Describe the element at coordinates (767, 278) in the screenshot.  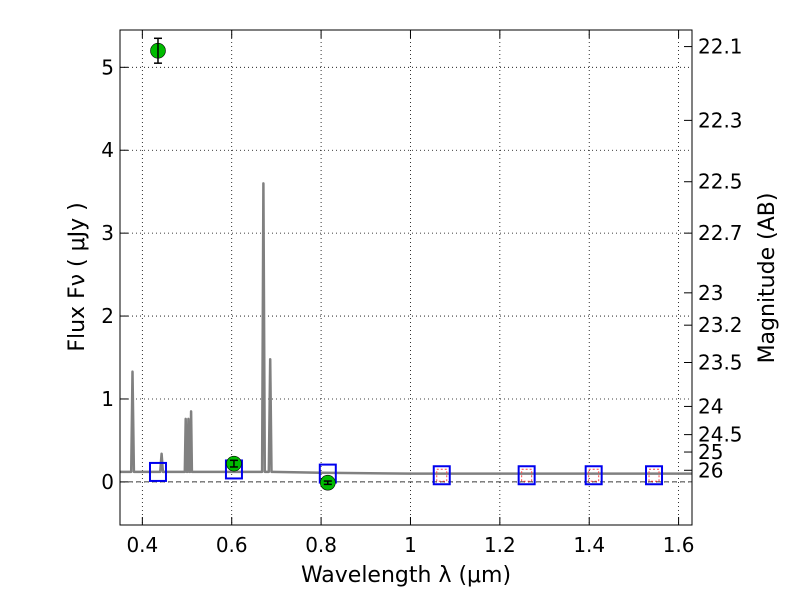
I see `right-axis-label: Magnitude (AB)` at that location.